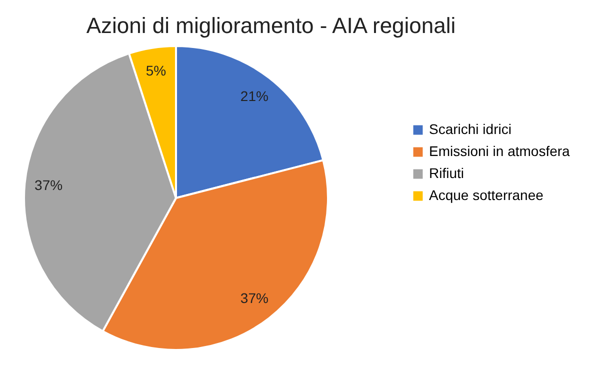  What do you see at coordinates (470, 129) in the screenshot?
I see `legend-label: Scarichi idrici` at bounding box center [470, 129].